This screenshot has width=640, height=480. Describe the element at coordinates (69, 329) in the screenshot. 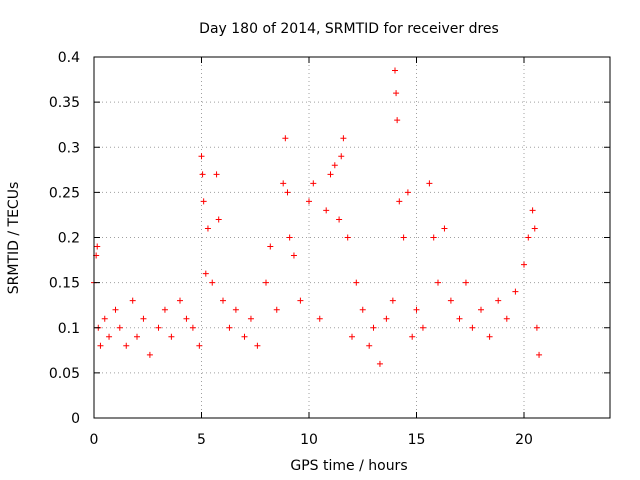

I see `y-tick-label: 0.1` at that location.